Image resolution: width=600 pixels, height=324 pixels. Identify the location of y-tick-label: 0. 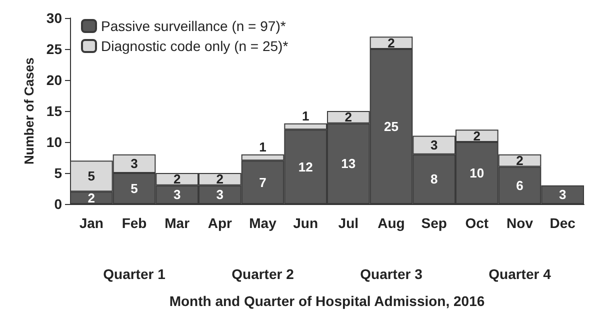
(58, 204).